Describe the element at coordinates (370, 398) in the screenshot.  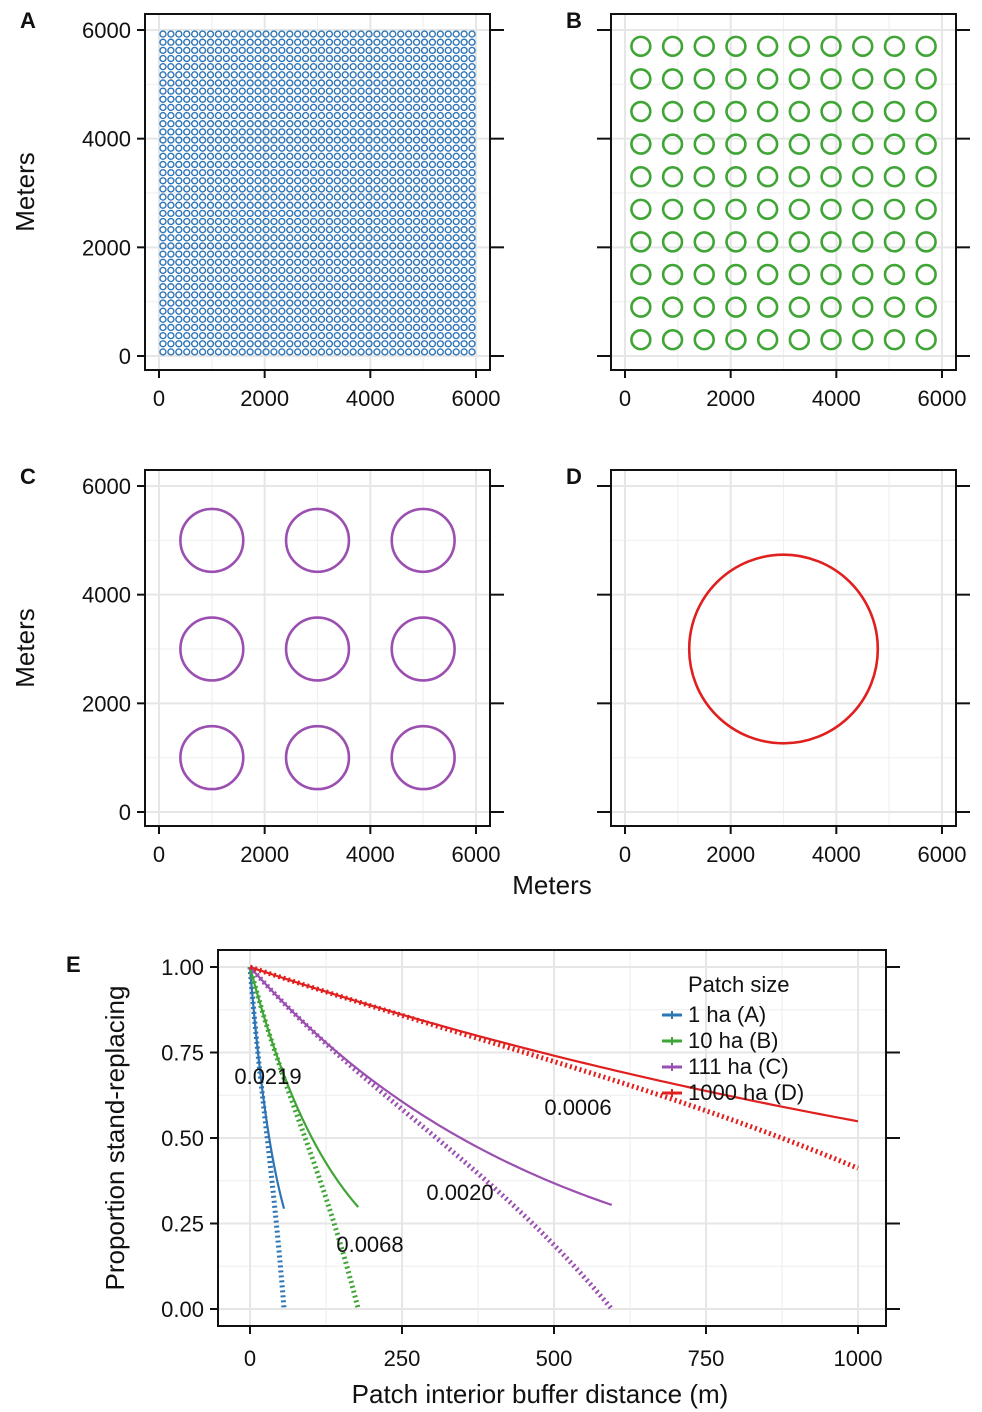
I see `x-tick-label: 4000` at that location.